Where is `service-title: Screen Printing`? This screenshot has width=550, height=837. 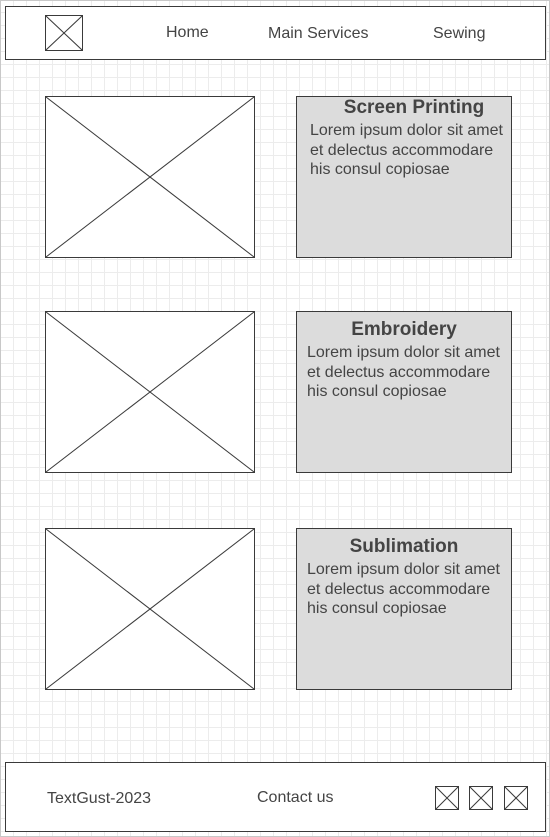
service-title: Screen Printing is located at coordinates (414, 107).